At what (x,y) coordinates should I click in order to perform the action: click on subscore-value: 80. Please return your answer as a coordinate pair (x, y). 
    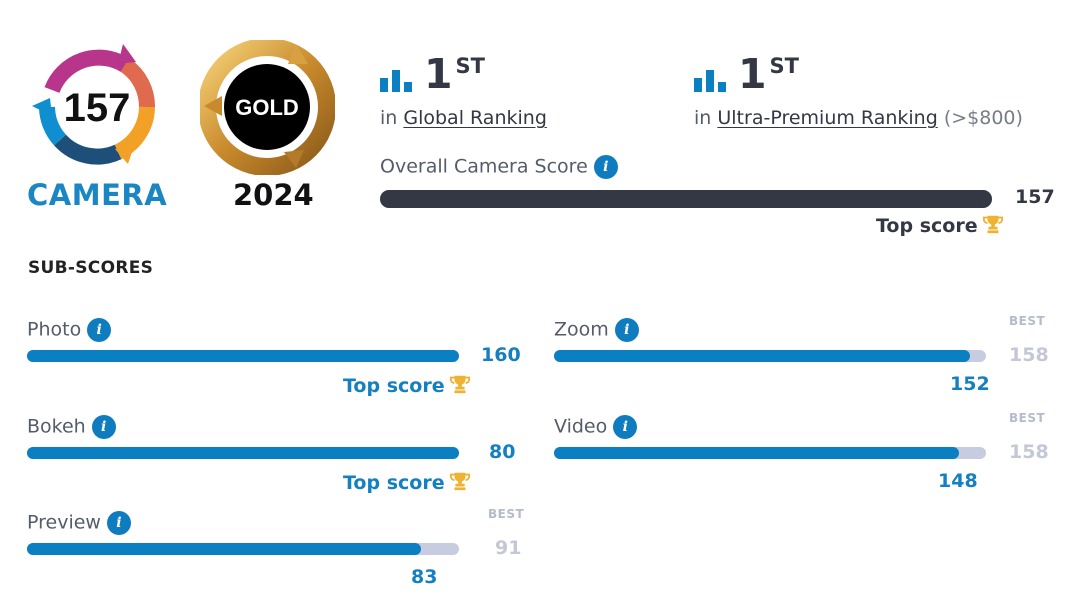
    Looking at the image, I should click on (502, 452).